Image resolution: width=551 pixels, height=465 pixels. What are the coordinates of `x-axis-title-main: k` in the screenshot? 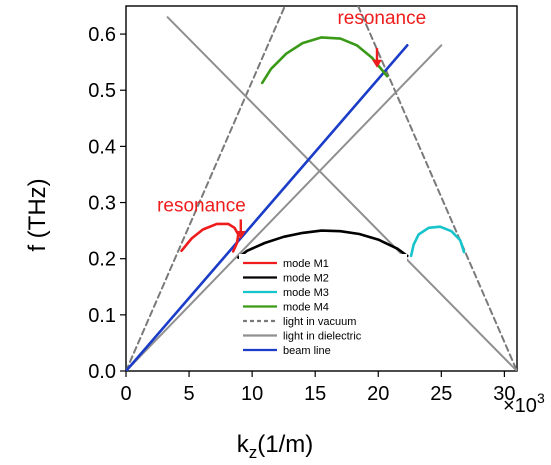 It's located at (243, 444).